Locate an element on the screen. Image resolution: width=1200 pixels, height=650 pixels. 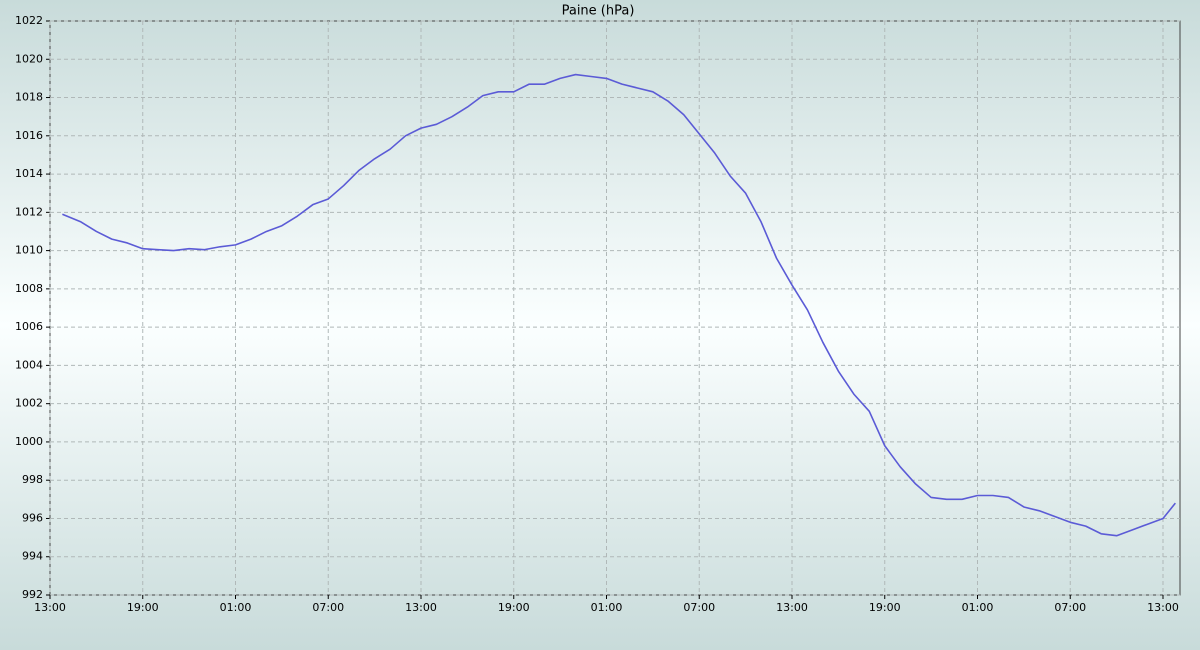
y-tick-label: 1010 is located at coordinates (29, 250).